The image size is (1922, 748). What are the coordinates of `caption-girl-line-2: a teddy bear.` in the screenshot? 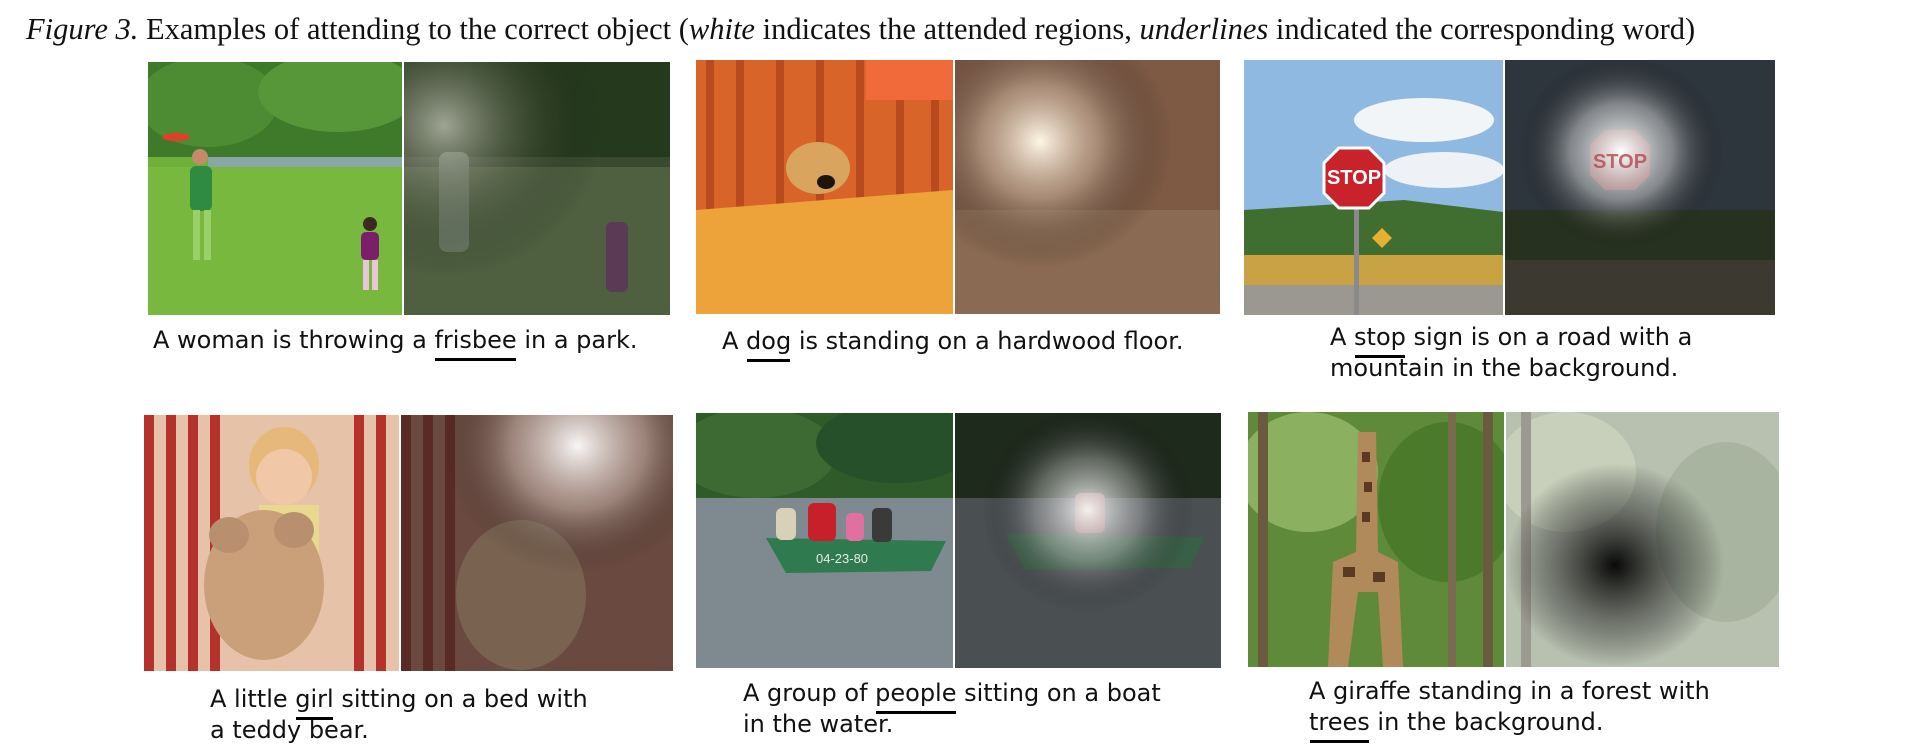 It's located at (289, 730).